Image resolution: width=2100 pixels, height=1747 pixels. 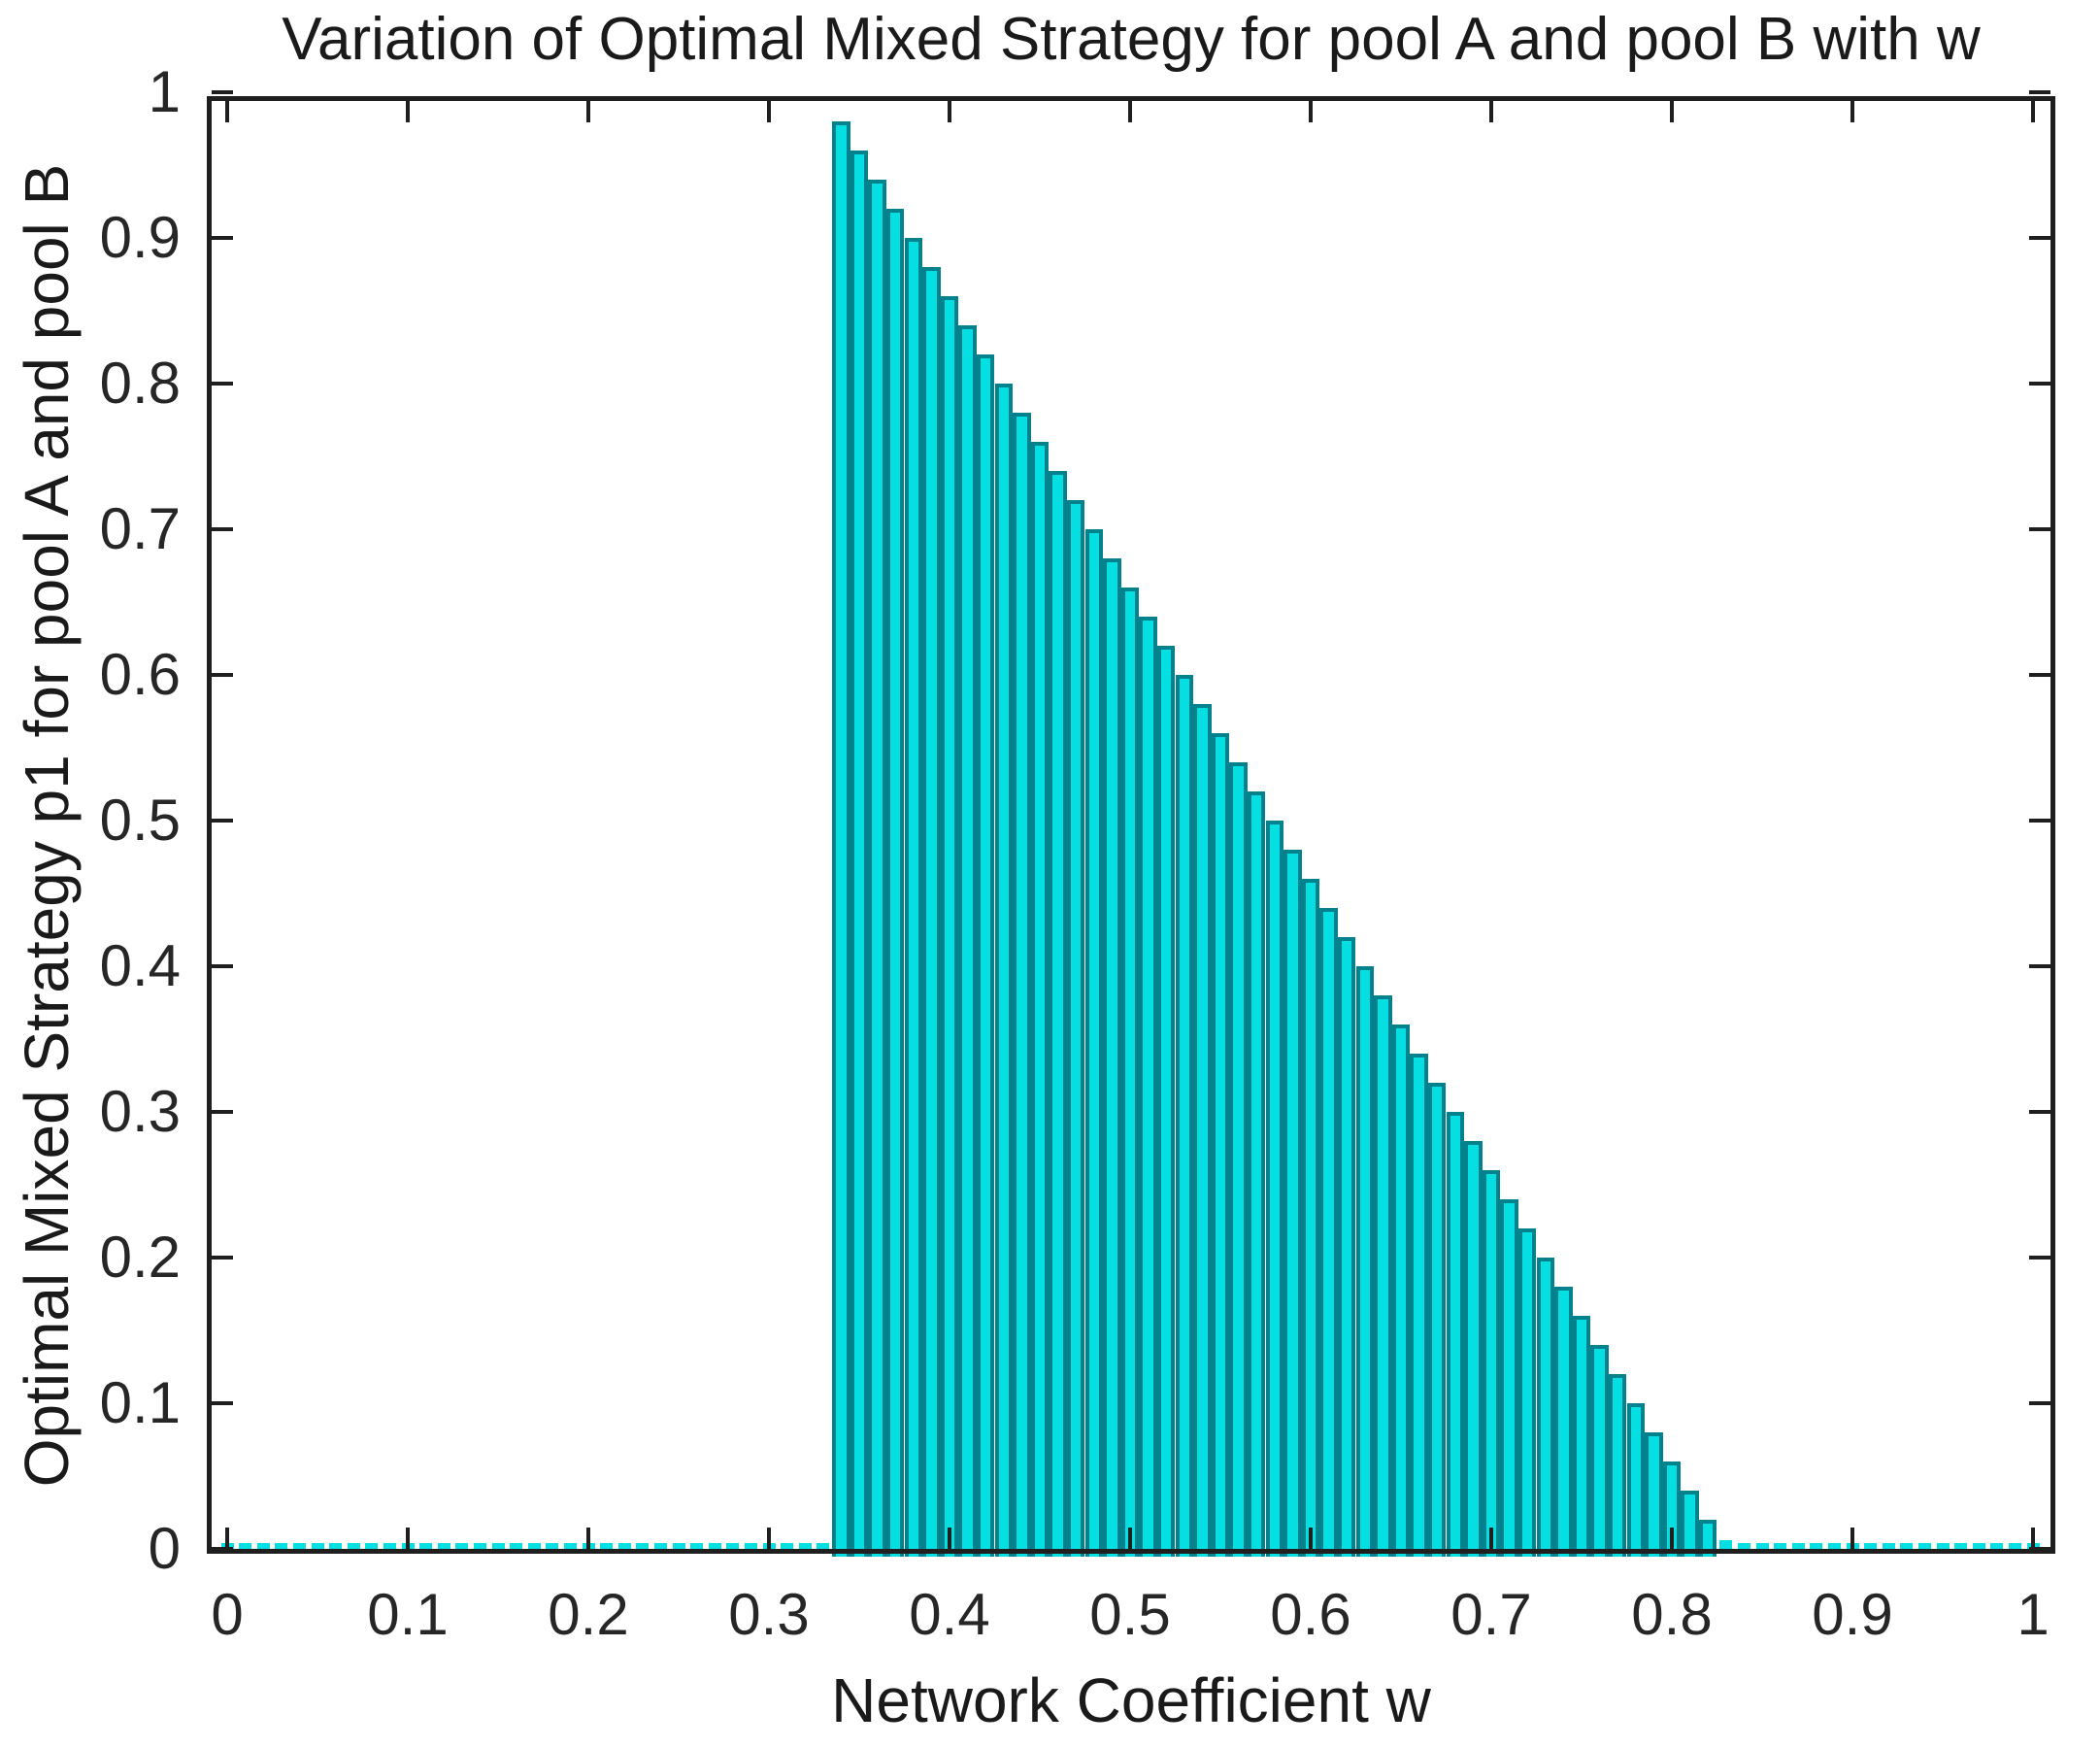 I want to click on x-tick-label: 0.9, so click(x=1852, y=1614).